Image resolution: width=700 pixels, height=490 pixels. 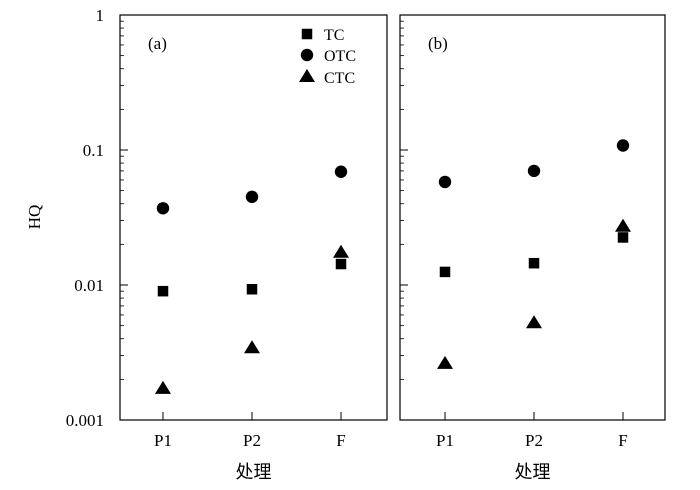 What do you see at coordinates (307, 34) in the screenshot?
I see `legend-marker-tc` at bounding box center [307, 34].